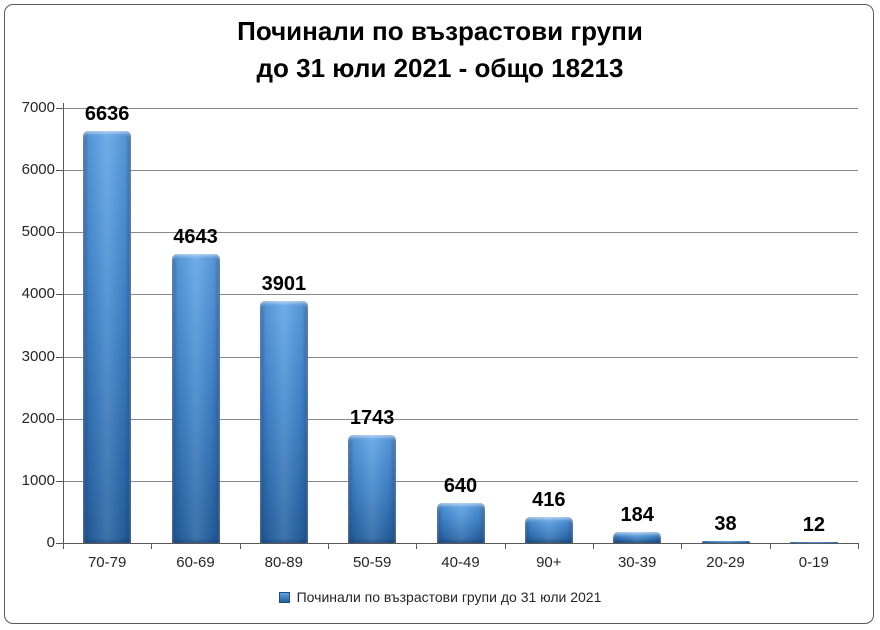 Image resolution: width=880 pixels, height=630 pixels. What do you see at coordinates (440, 68) in the screenshot?
I see `chart-title-line2: до 31 юли 2021 - общо 18213` at bounding box center [440, 68].